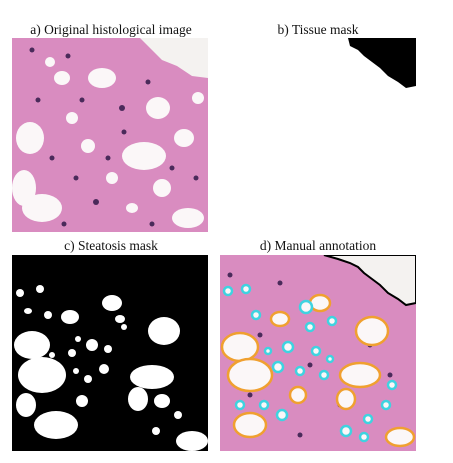 The height and width of the screenshot is (463, 453). What do you see at coordinates (382, 63) in the screenshot?
I see `non-tissue-region` at bounding box center [382, 63].